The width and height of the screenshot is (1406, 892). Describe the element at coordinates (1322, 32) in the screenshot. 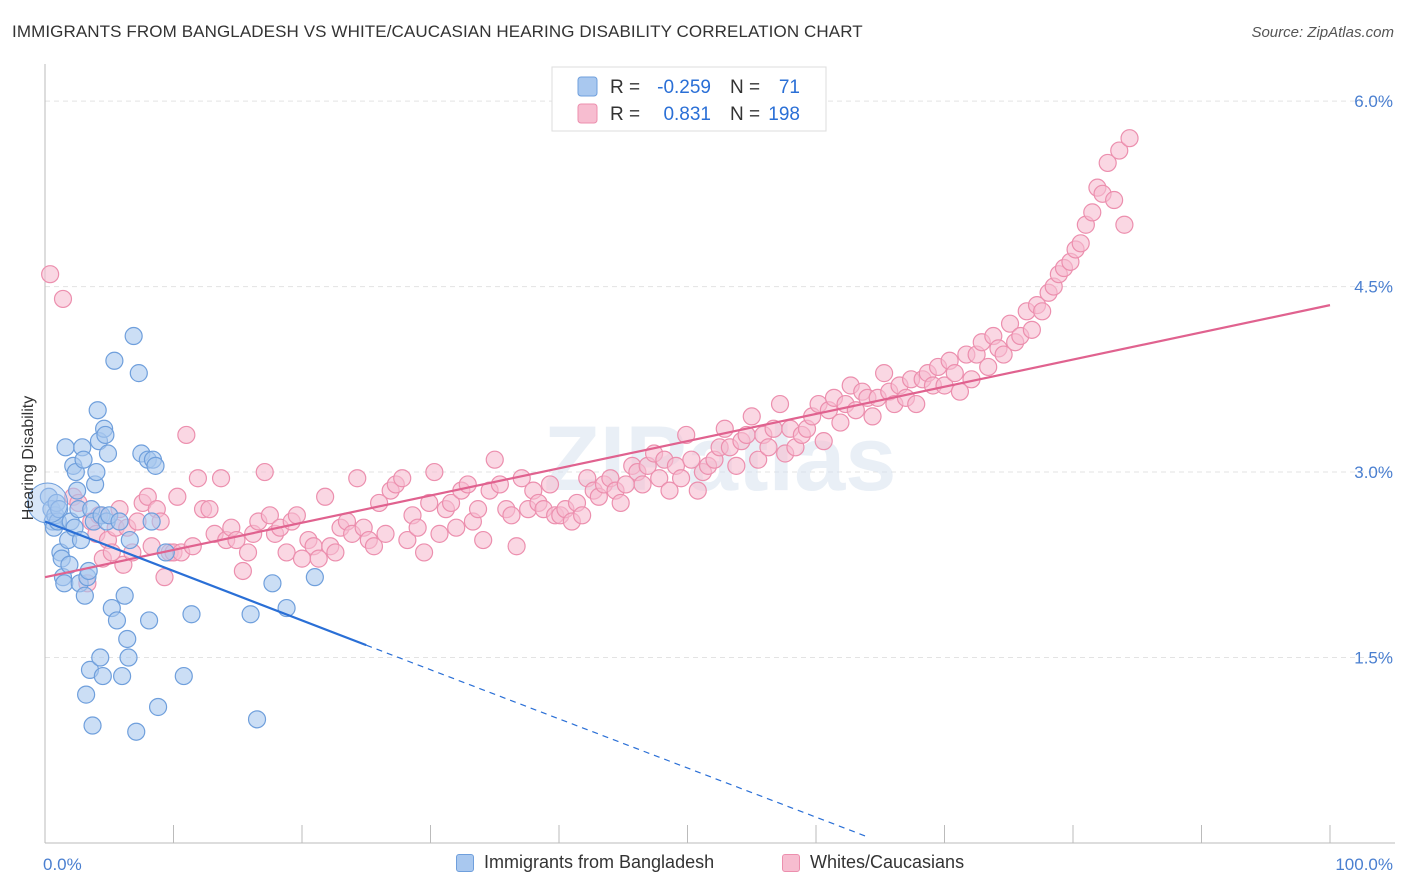

I see `source-credit: Source: ZipAtlas.com` at that location.